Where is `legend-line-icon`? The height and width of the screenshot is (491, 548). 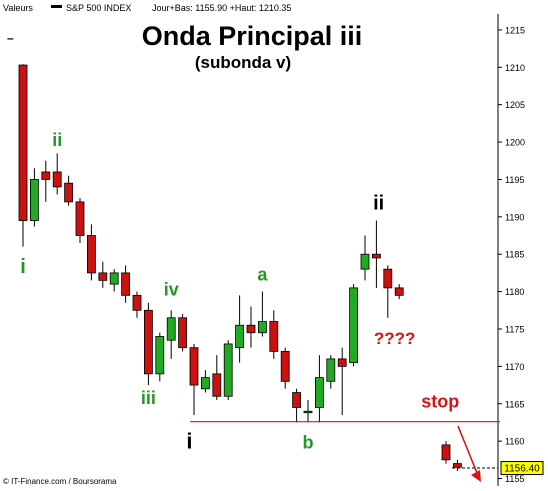
legend-line-icon is located at coordinates (56, 6).